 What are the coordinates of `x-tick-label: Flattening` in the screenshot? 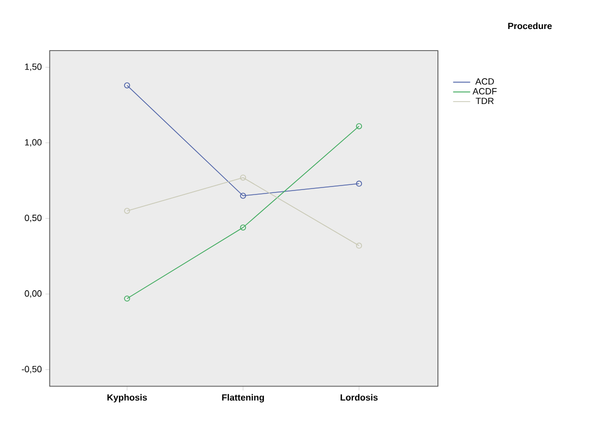 It's located at (243, 398).